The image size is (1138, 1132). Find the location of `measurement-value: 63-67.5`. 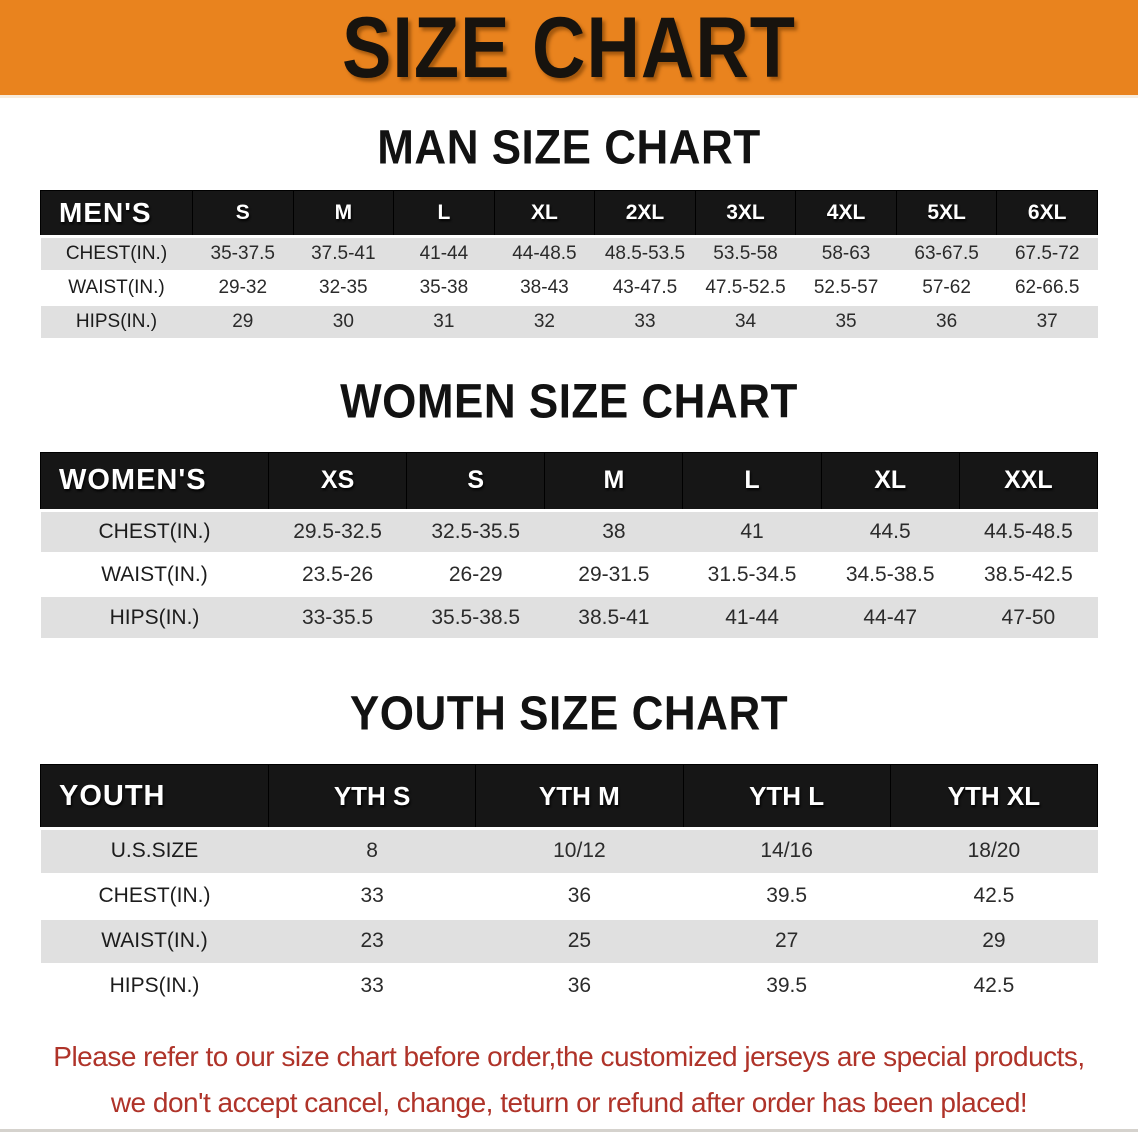

measurement-value: 63-67.5 is located at coordinates (946, 254).